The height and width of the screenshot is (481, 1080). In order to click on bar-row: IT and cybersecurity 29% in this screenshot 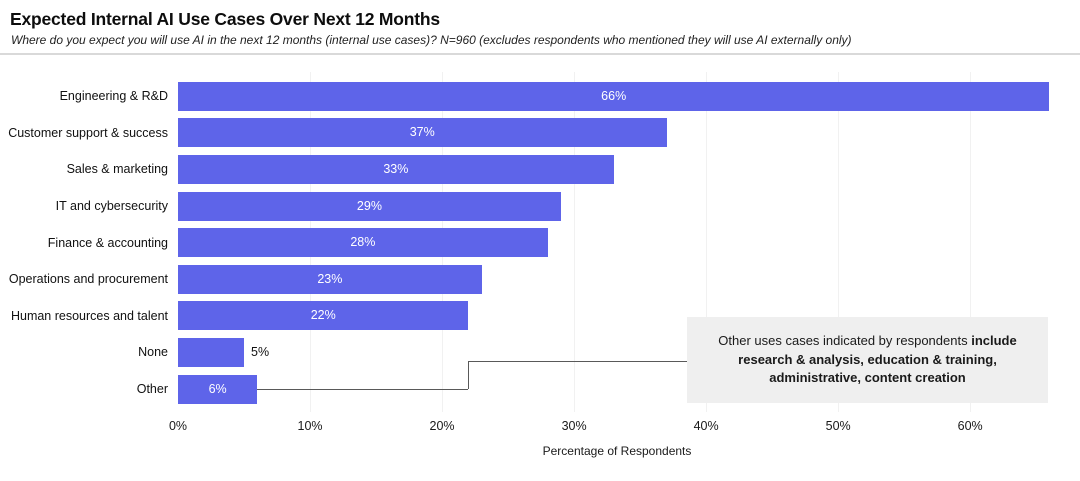, I will do `click(540, 206)`.